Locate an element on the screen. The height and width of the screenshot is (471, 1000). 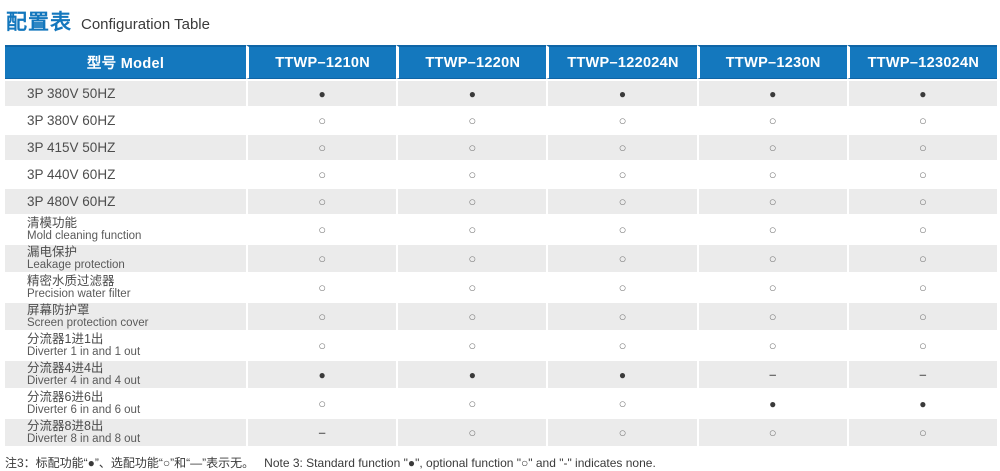
row-label-cell: 分流器8进8出 Diverter 8 in and 8 out is located at coordinates (126, 431).